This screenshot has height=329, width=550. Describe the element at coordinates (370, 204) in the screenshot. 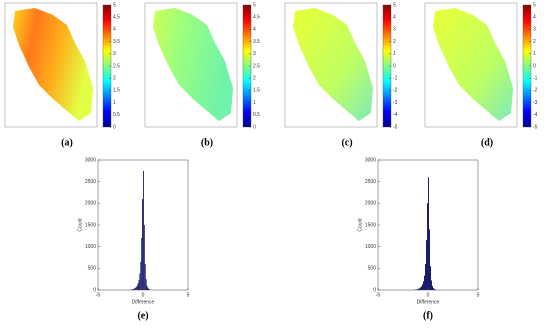

I see `y-tick-label: 2000` at that location.